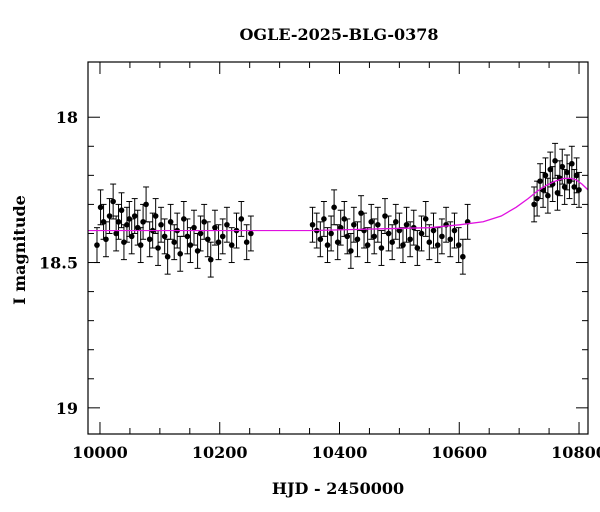 This screenshot has width=600, height=512. What do you see at coordinates (100, 452) in the screenshot?
I see `x-tick-label: 10000` at bounding box center [100, 452].